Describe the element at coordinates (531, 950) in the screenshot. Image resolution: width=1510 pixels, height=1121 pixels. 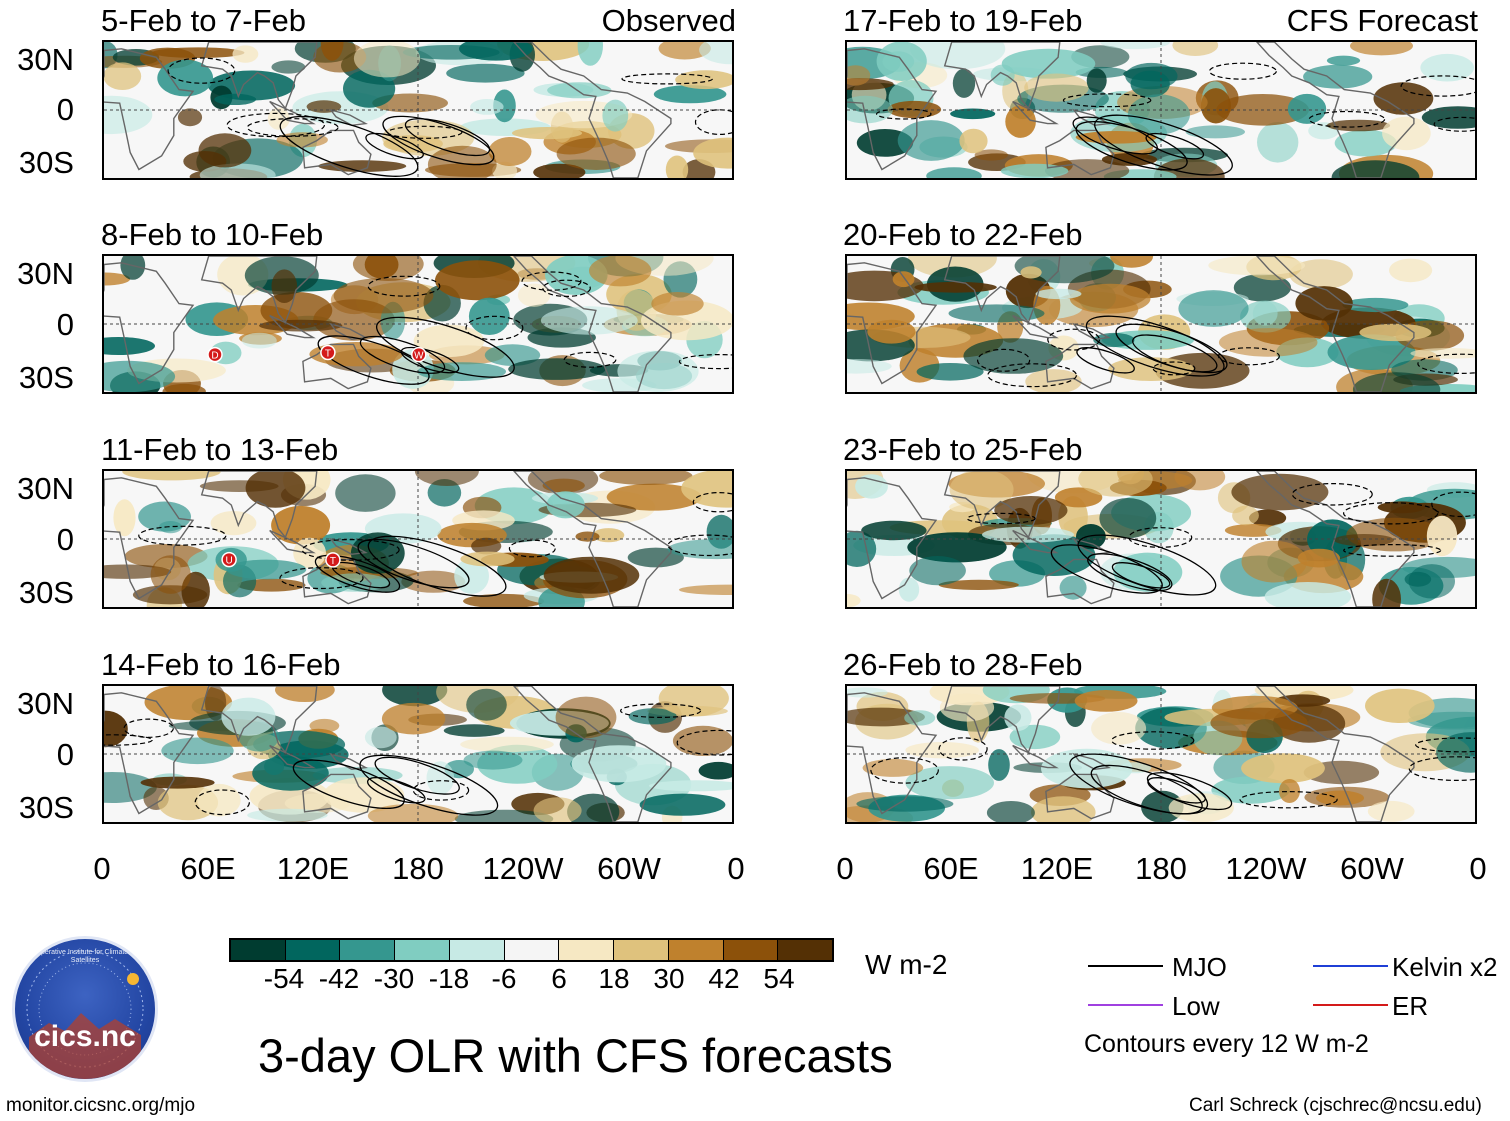
I see `colorbar` at that location.